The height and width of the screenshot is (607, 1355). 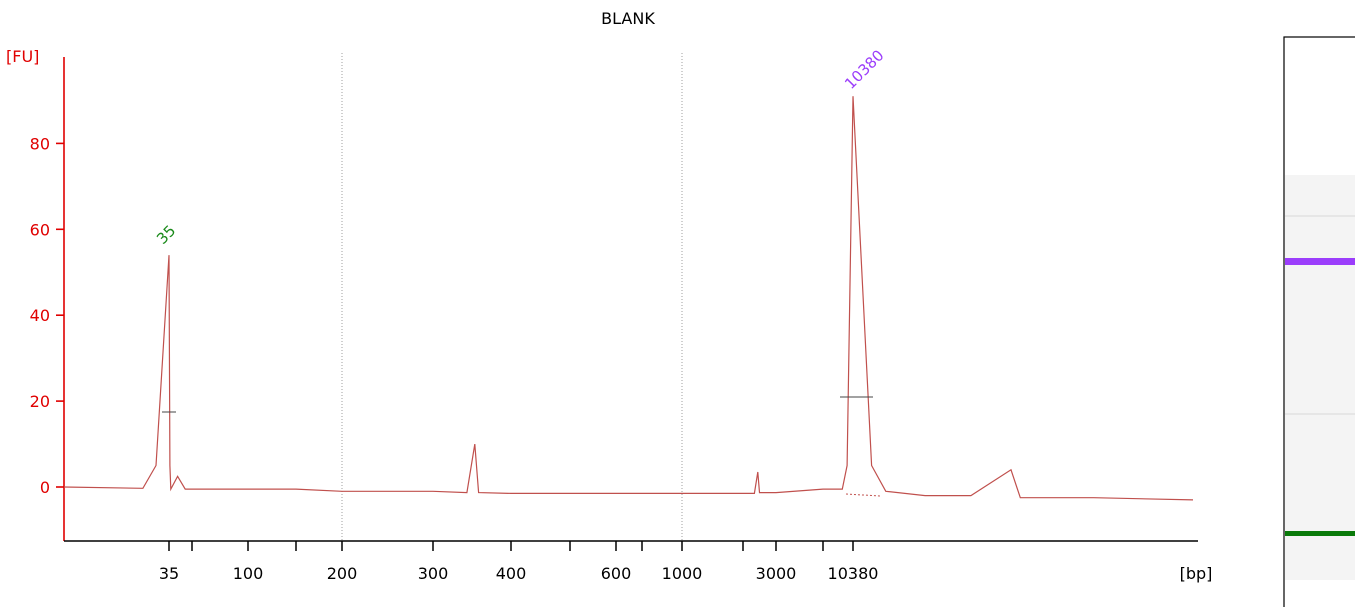 I want to click on y-tick-label: 0, so click(x=45, y=487).